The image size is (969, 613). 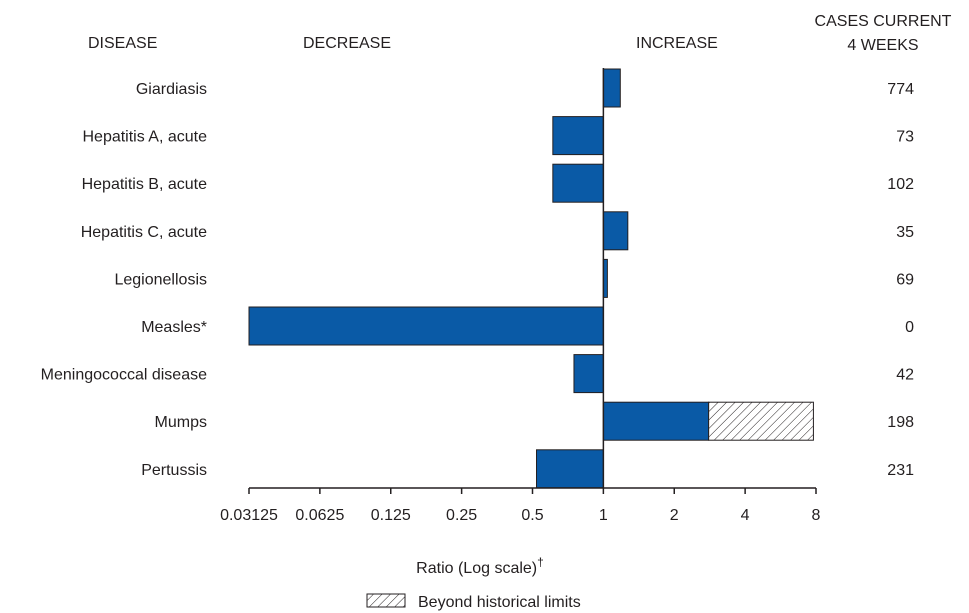 I want to click on header-decrease: DECREASE, so click(x=347, y=43).